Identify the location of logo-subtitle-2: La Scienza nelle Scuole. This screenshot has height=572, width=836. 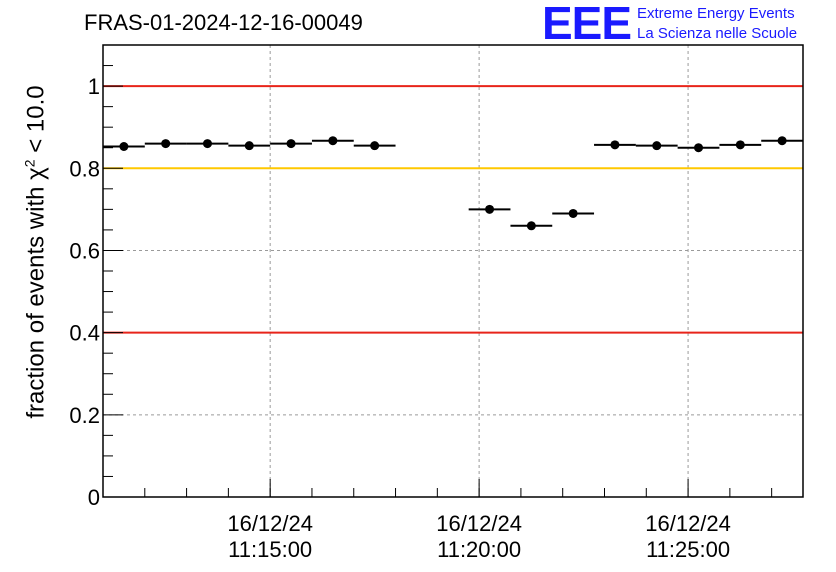
(717, 33).